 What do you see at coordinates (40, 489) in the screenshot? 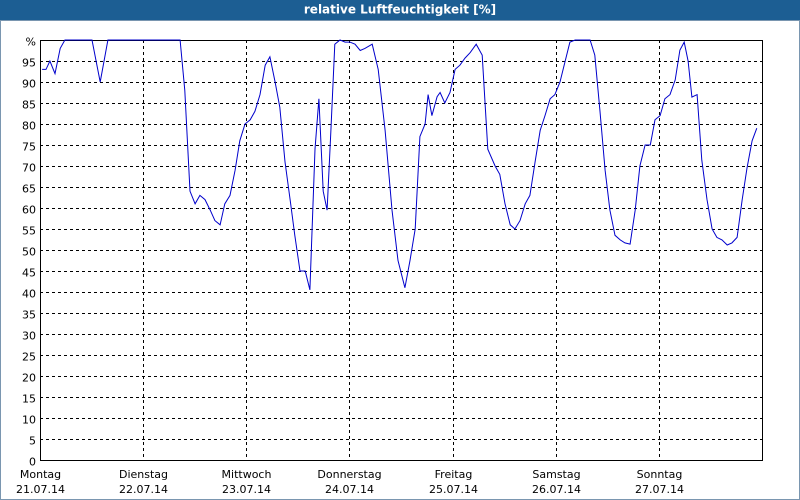
I see `x-tick-date: 21.07.14` at bounding box center [40, 489].